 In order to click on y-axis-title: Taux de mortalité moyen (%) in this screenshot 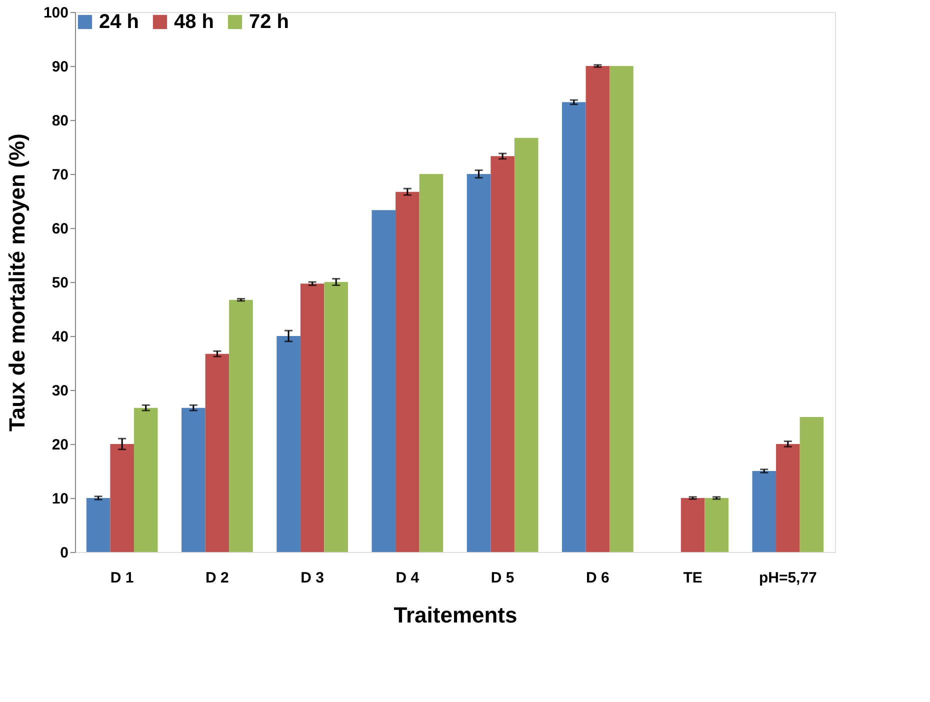, I will do `click(17, 283)`.